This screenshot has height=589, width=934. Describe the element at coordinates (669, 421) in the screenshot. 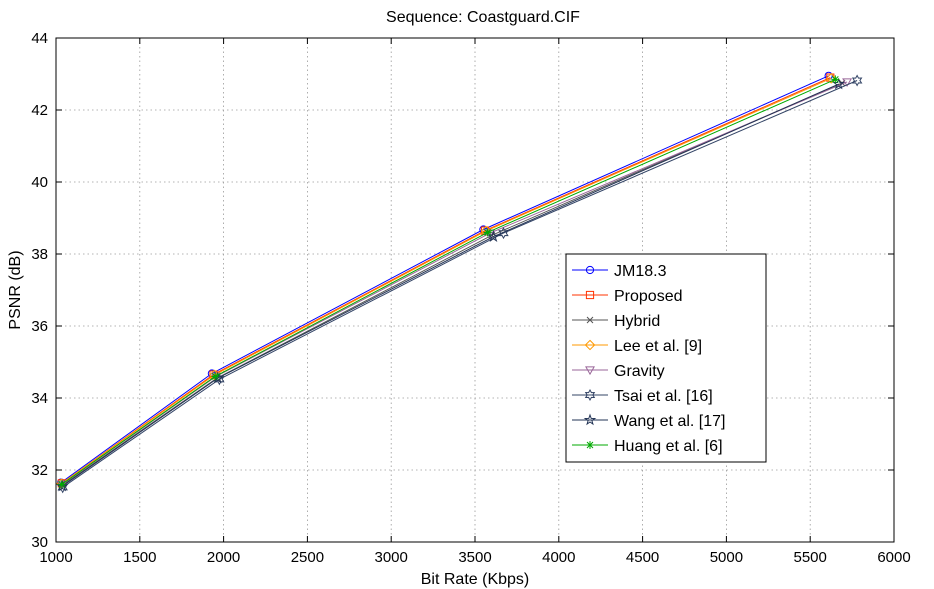

I see `legend-label-wang-et-al-17: Wang et al. [17]` at that location.